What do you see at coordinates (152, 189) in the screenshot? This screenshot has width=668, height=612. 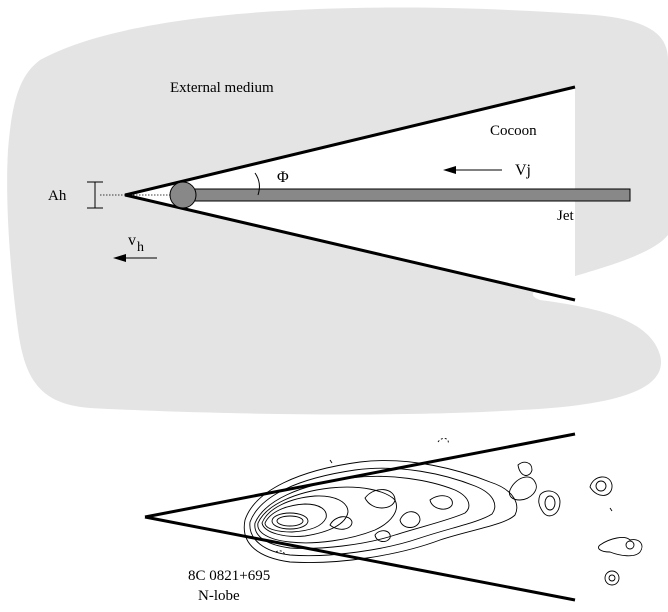 I see `apex-dotted-upper` at bounding box center [152, 189].